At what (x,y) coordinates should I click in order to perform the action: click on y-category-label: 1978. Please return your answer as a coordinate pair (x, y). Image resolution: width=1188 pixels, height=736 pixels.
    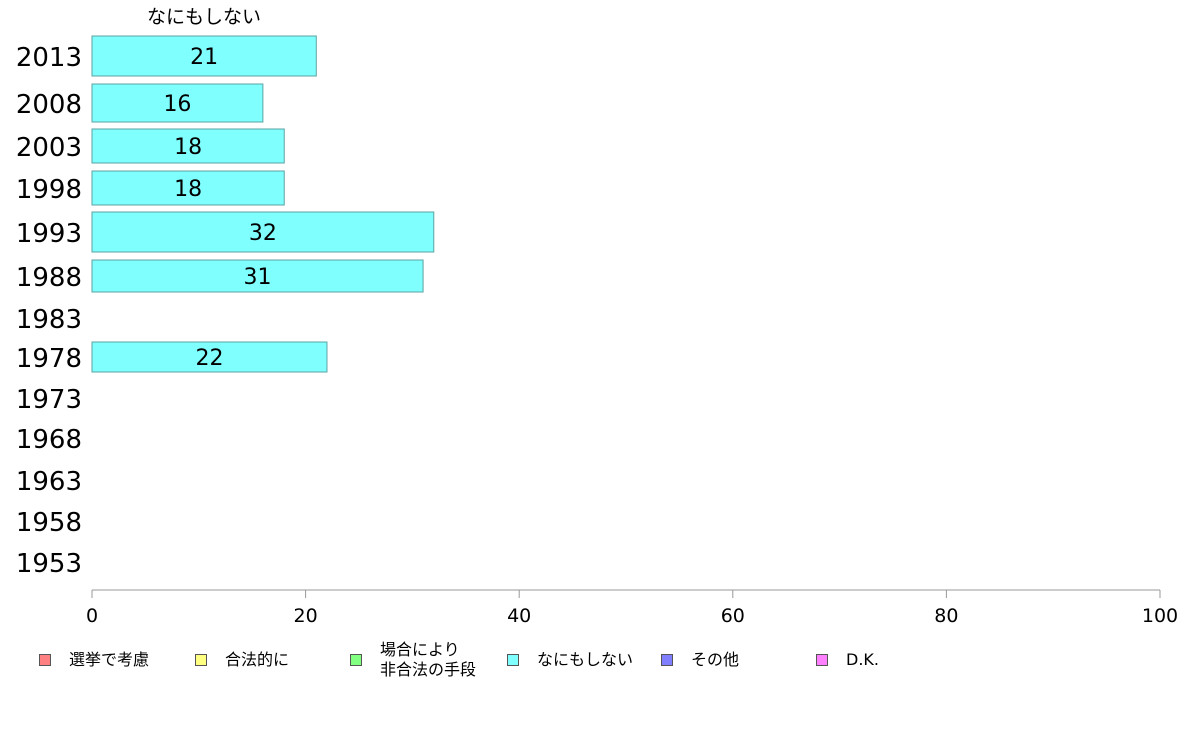
    Looking at the image, I should click on (49, 359).